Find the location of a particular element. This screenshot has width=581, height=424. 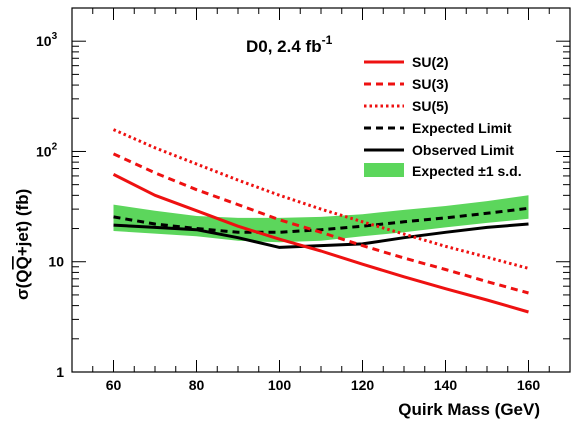

chart-title: D0, 2.4 fb-1 is located at coordinates (289, 44).